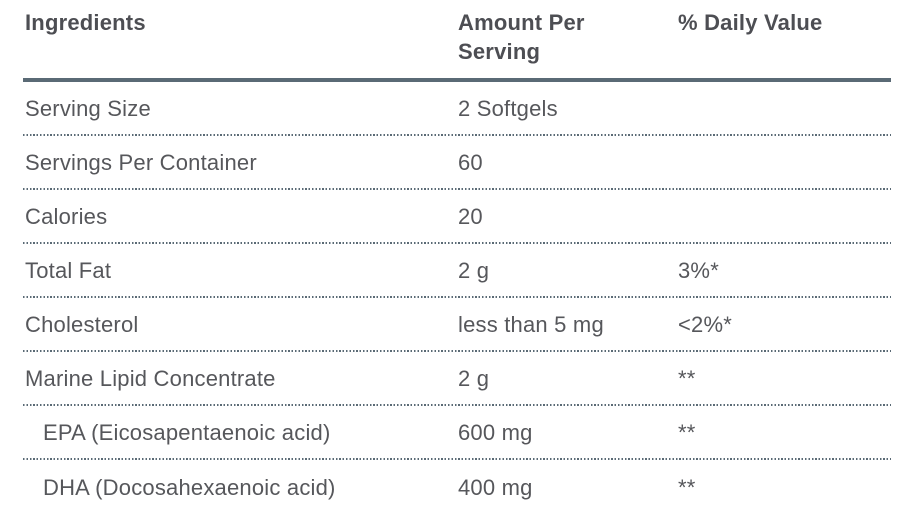  What do you see at coordinates (141, 162) in the screenshot?
I see `ingredient-cell: Servings Per Container` at bounding box center [141, 162].